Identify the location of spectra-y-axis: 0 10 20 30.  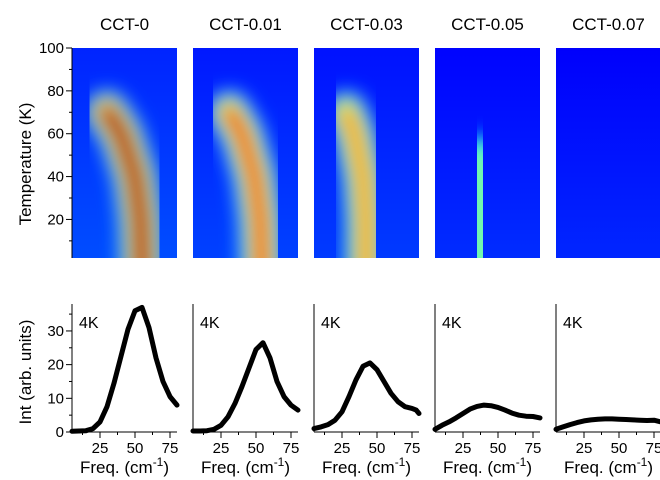
(59, 377).